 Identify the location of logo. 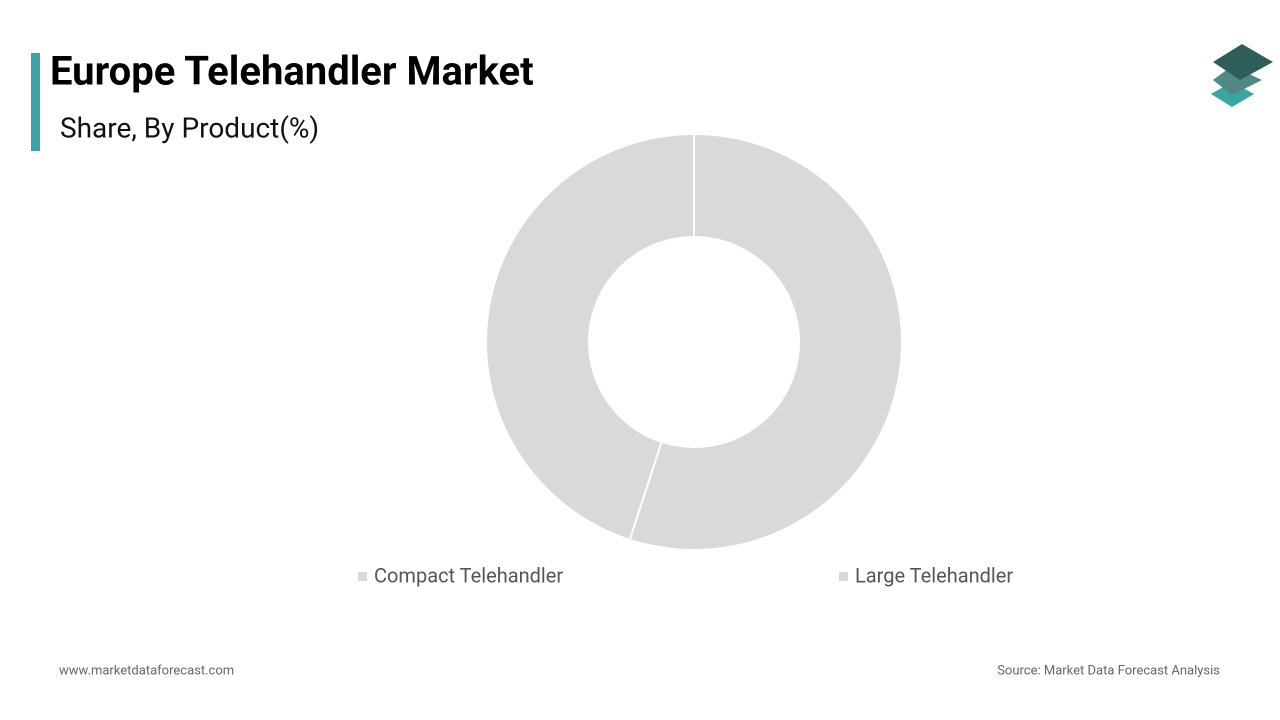
(1242, 75).